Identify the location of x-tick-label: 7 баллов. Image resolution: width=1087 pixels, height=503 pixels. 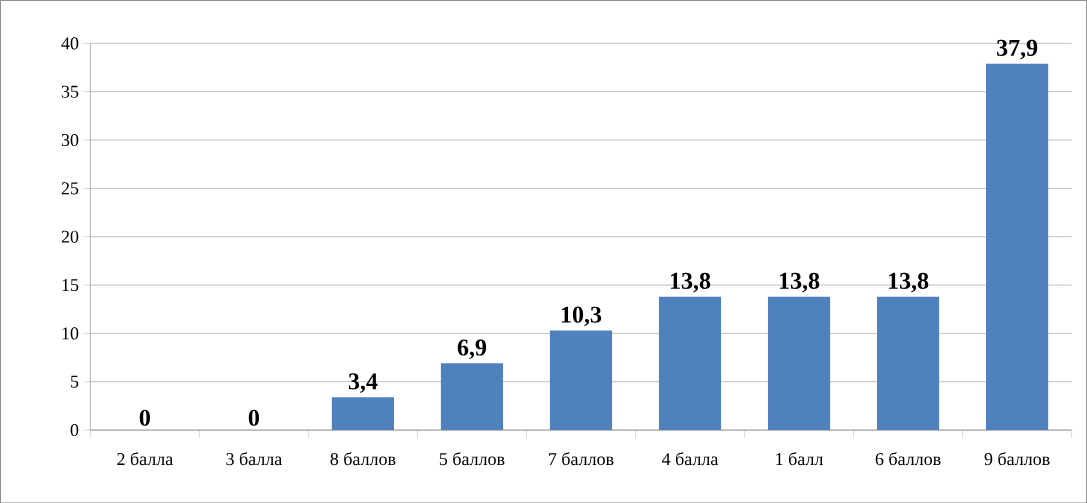
(581, 458).